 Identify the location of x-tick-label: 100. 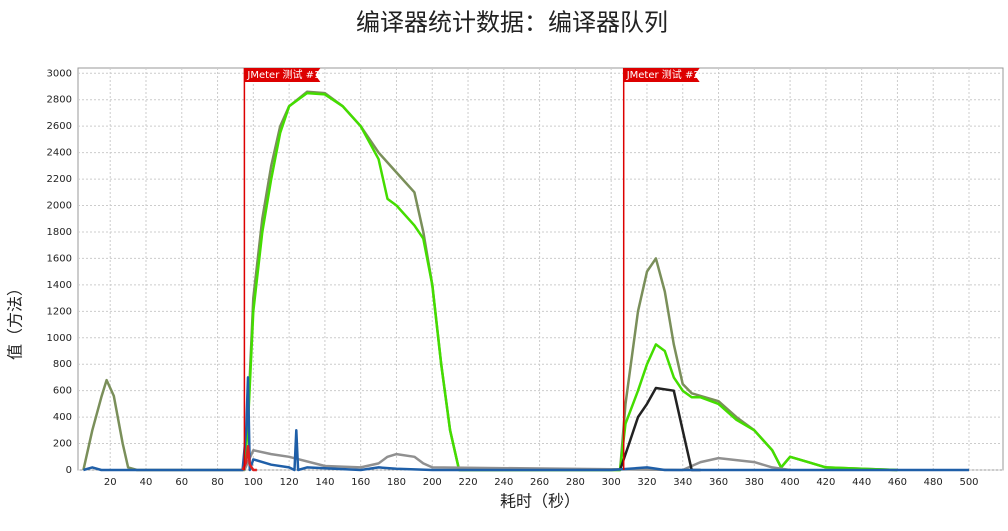
(253, 482).